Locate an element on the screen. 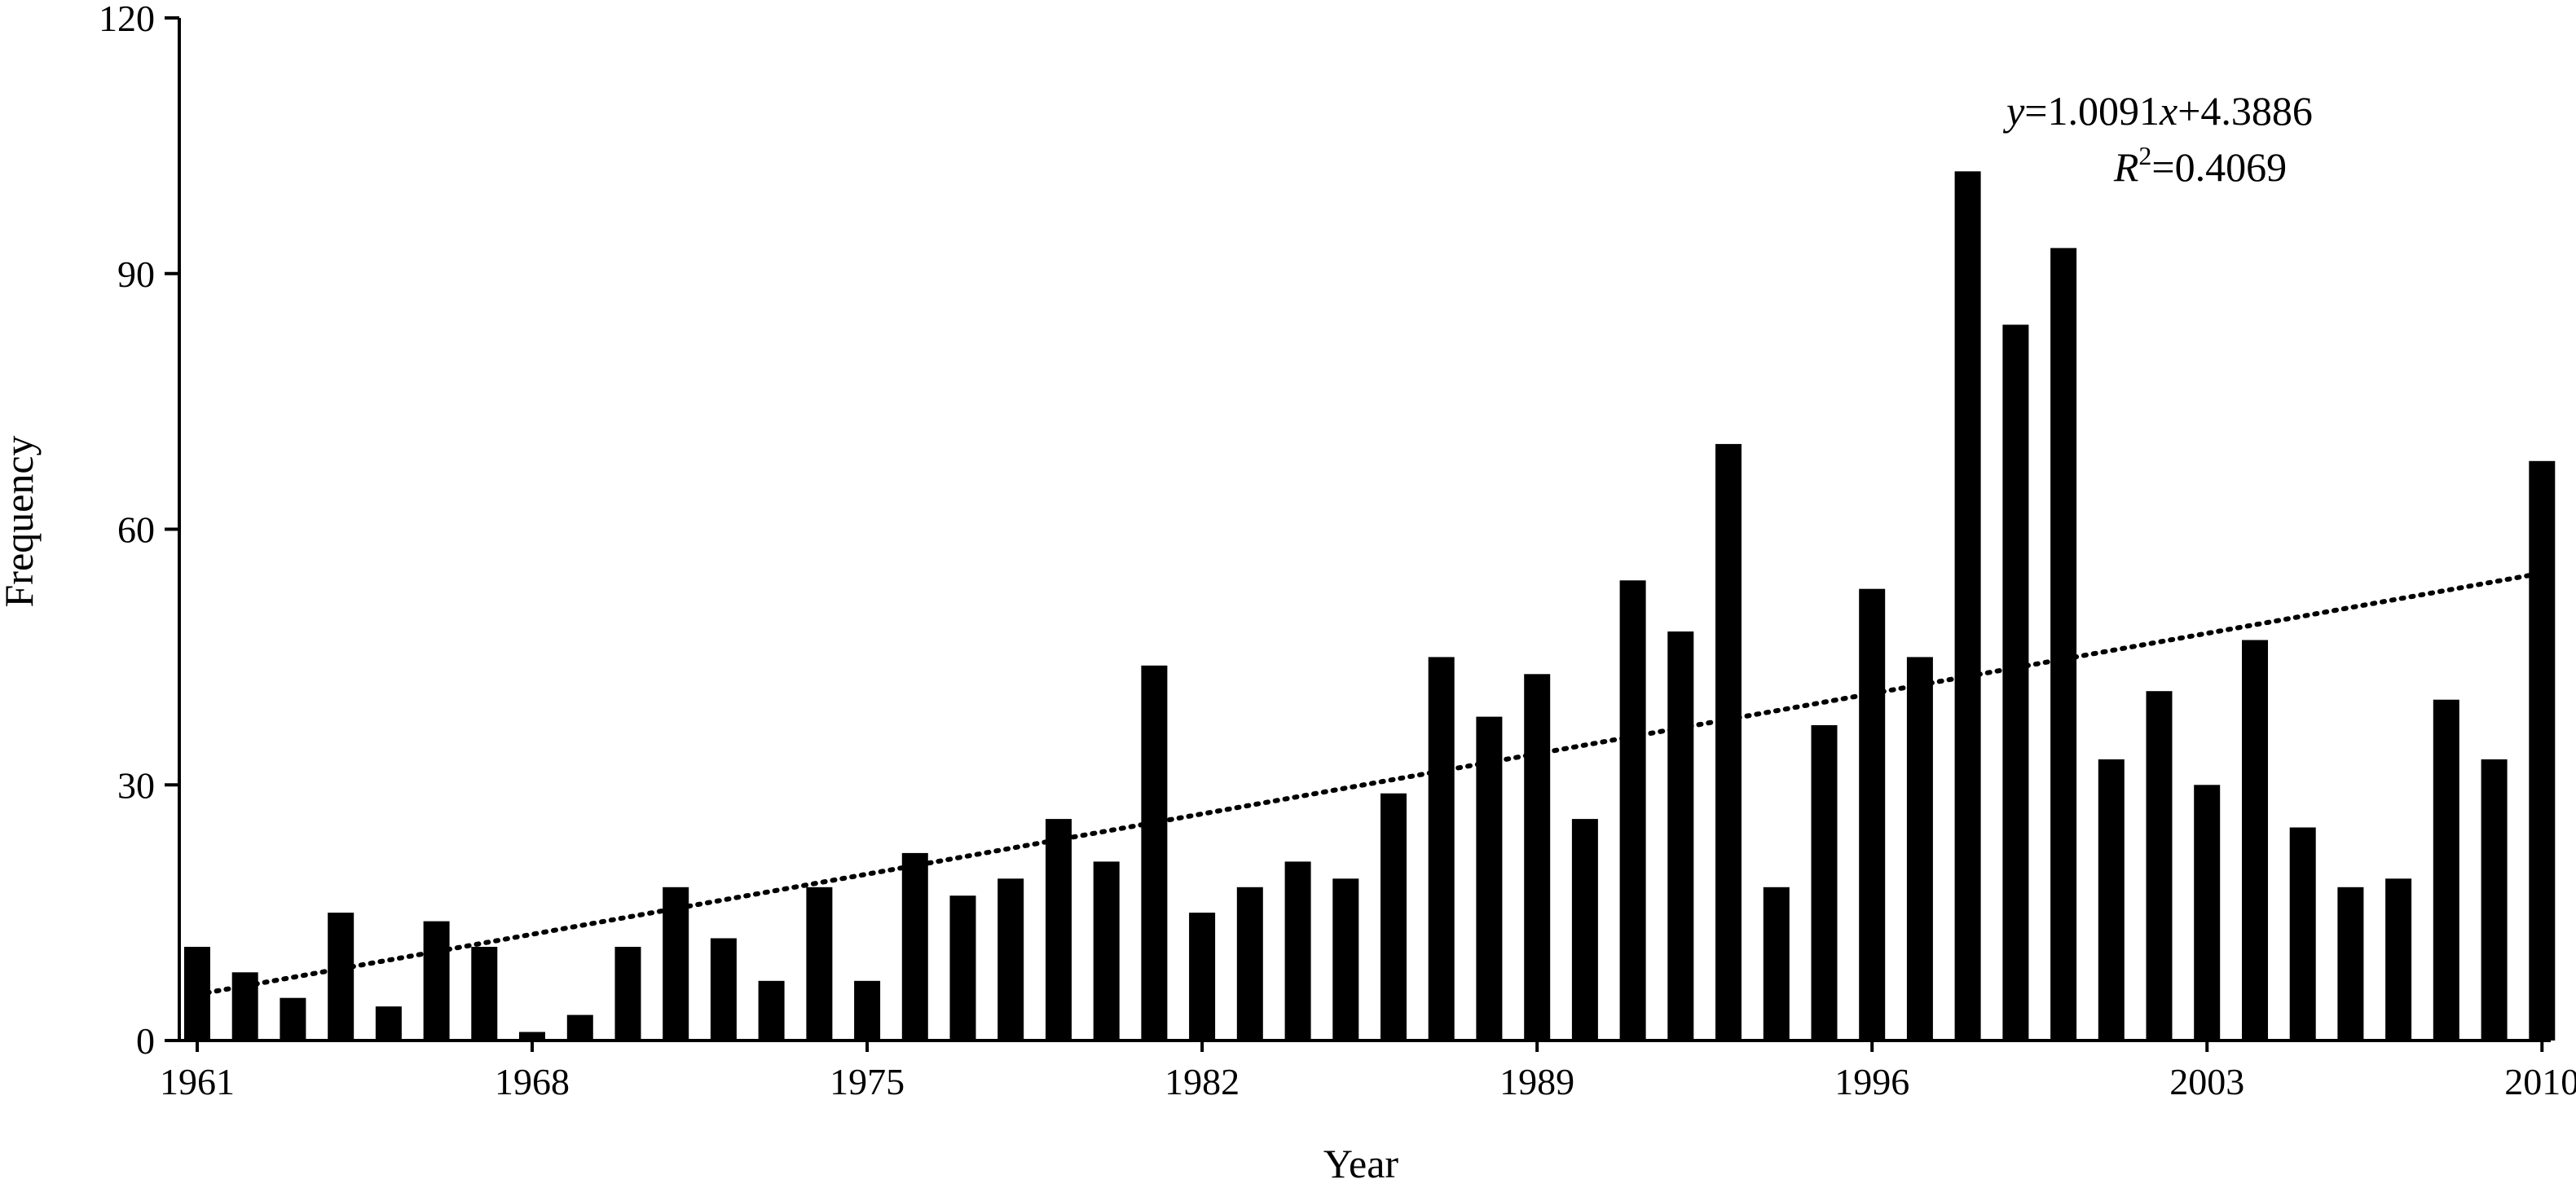 The width and height of the screenshot is (2576, 1188). bar-1967 is located at coordinates (485, 994).